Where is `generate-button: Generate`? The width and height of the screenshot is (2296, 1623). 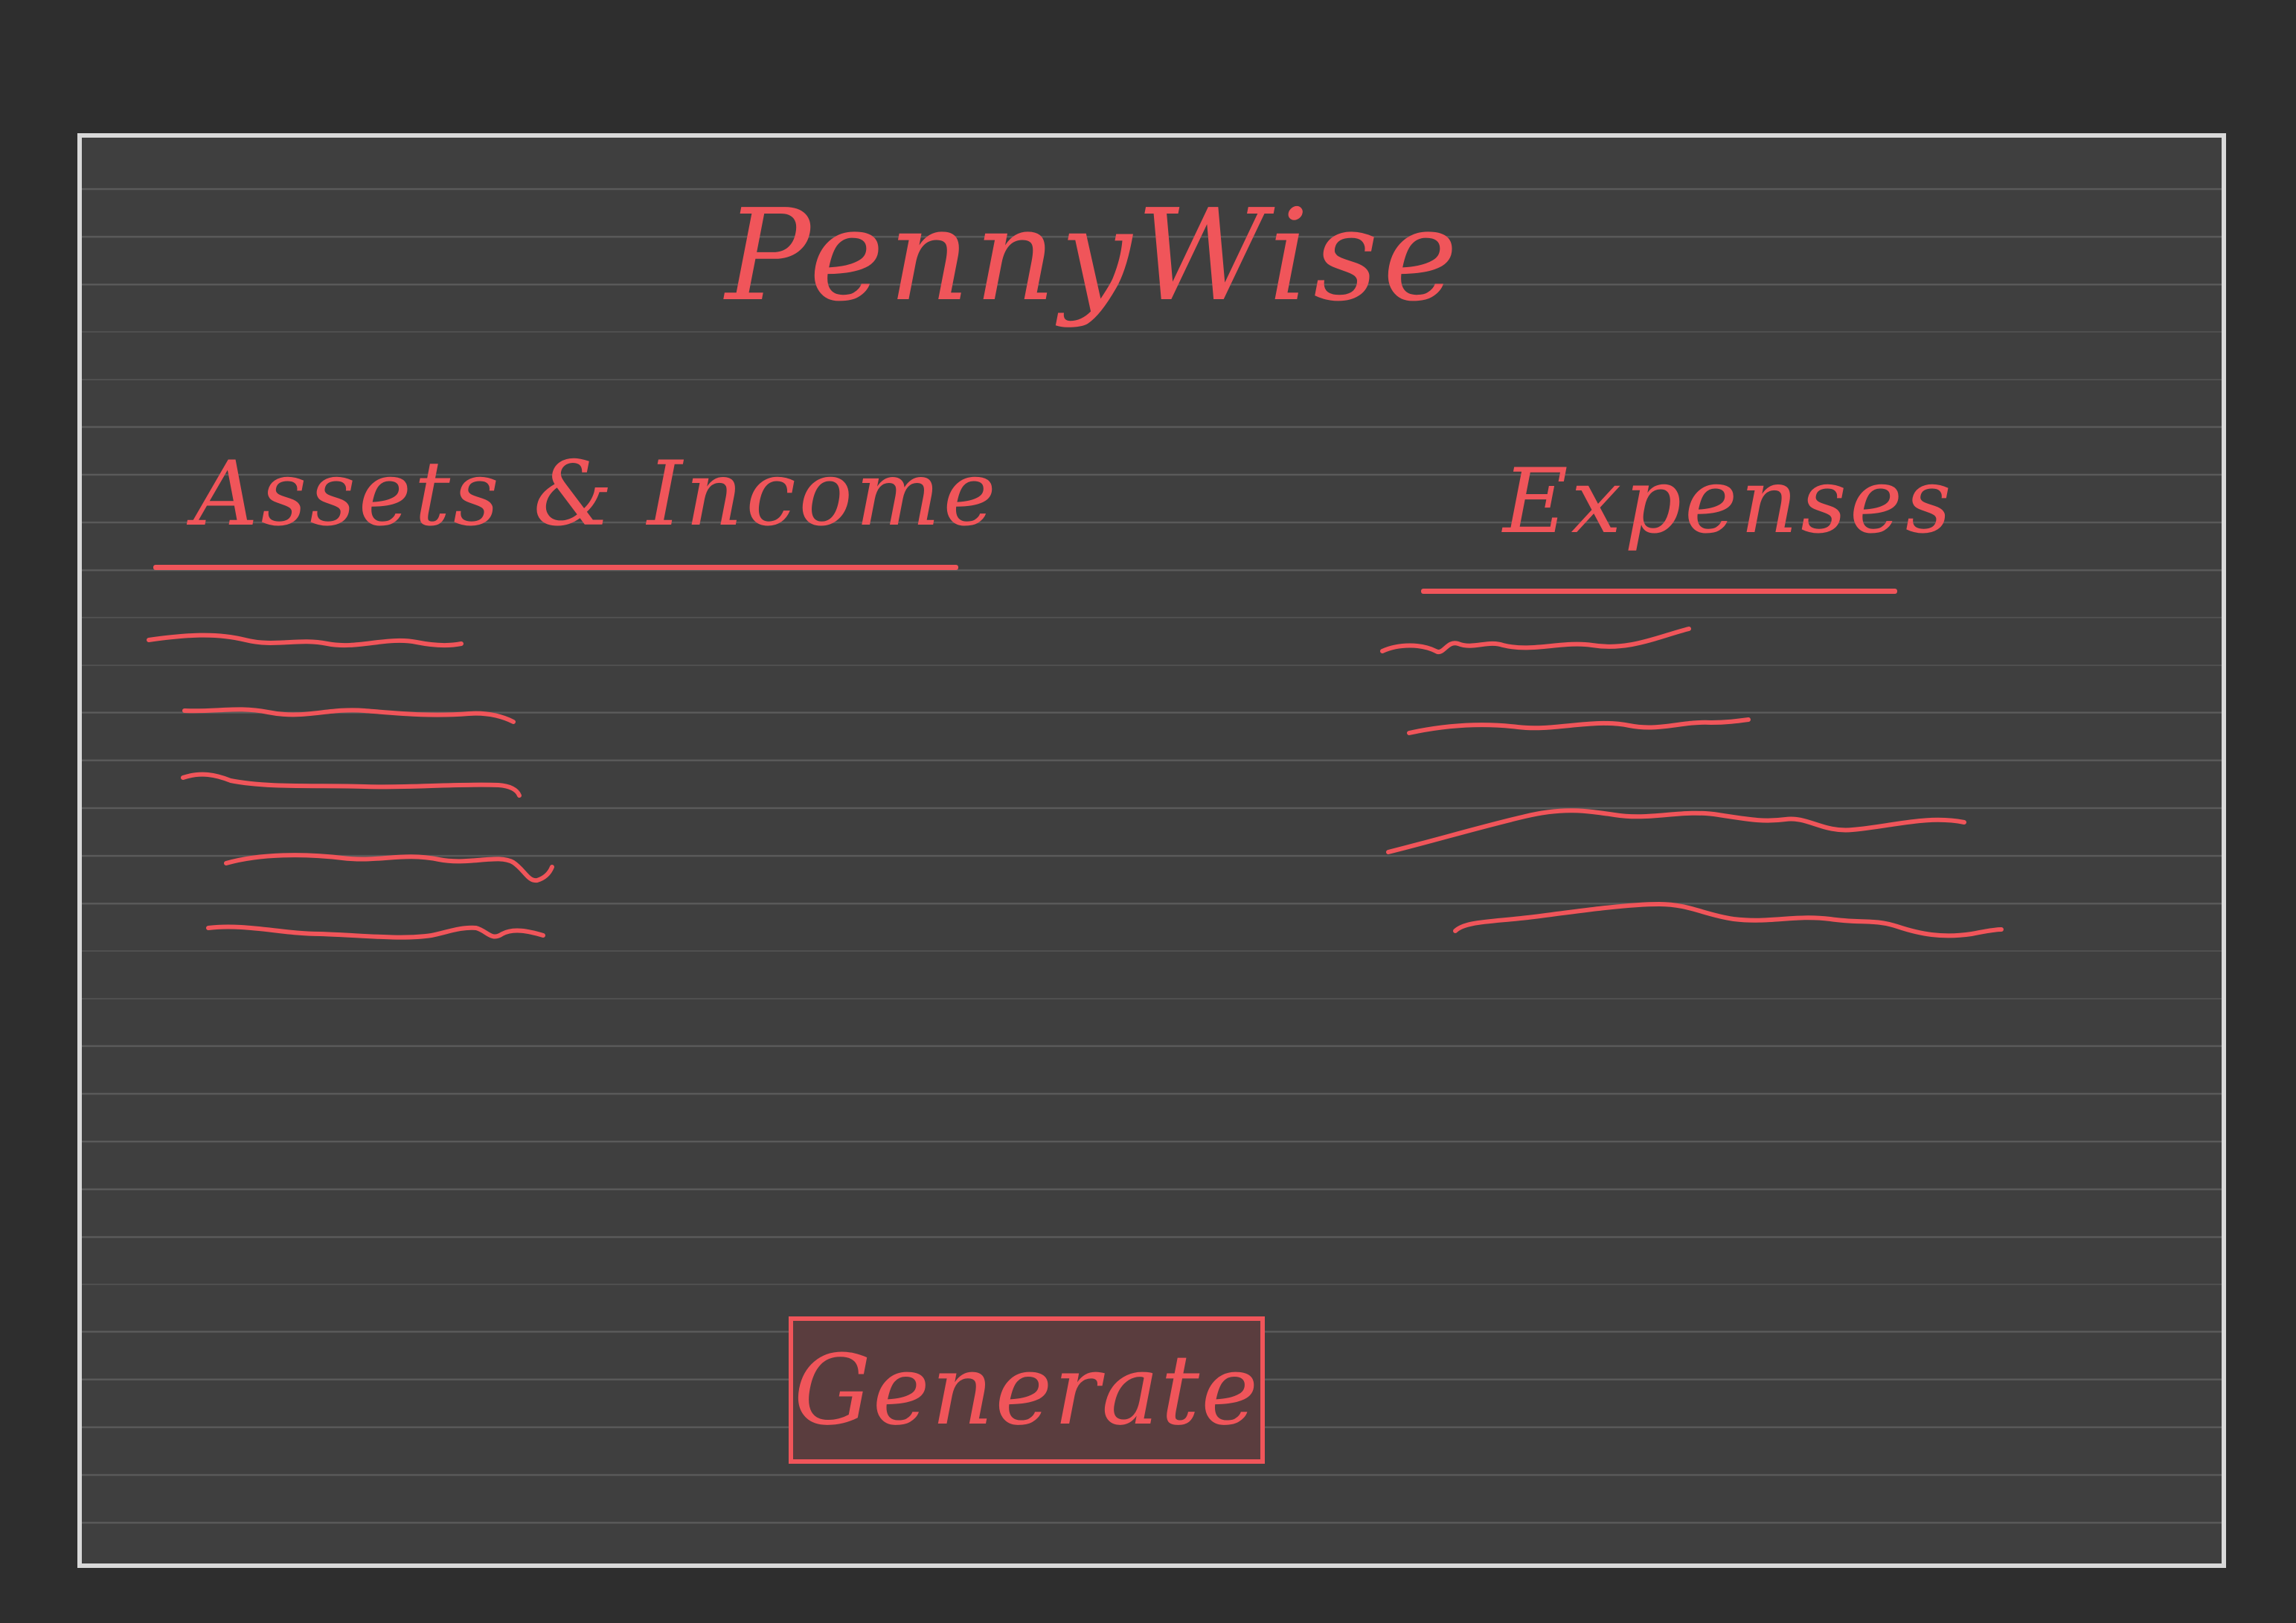
generate-button: Generate is located at coordinates (1027, 1390).